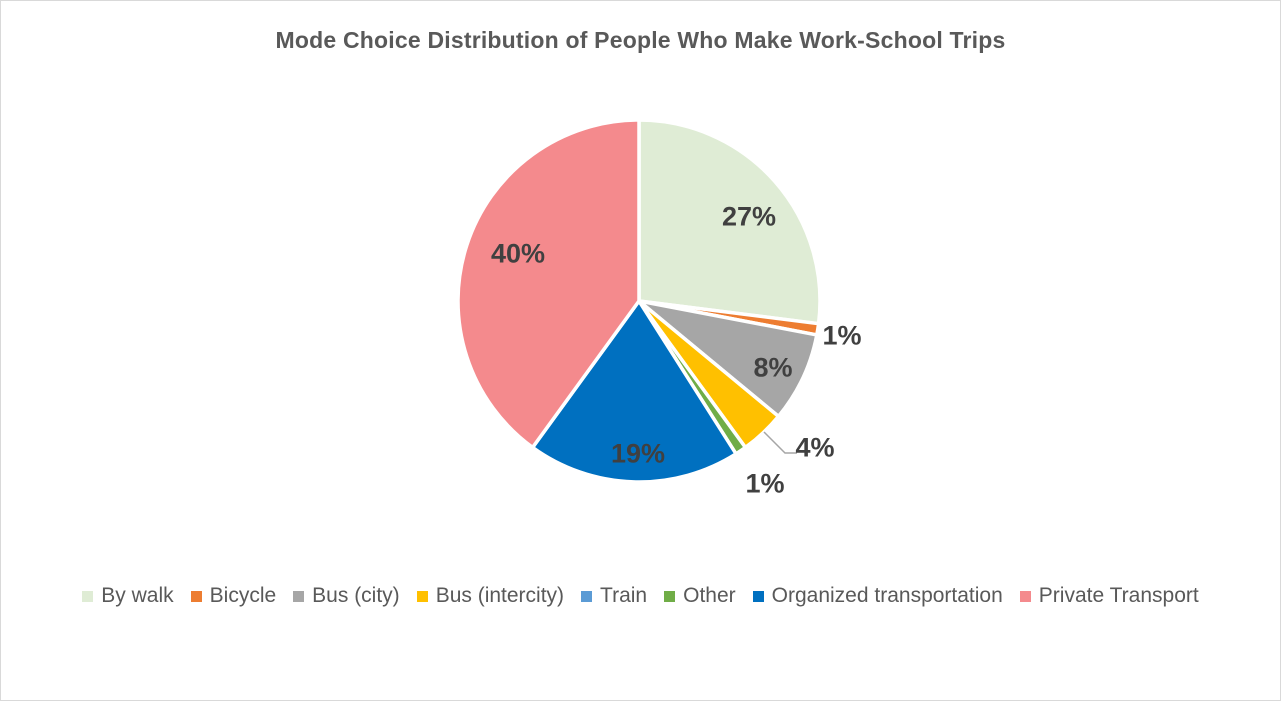 The height and width of the screenshot is (701, 1281). Describe the element at coordinates (772, 368) in the screenshot. I see `data-label-bus-city: 8%` at that location.